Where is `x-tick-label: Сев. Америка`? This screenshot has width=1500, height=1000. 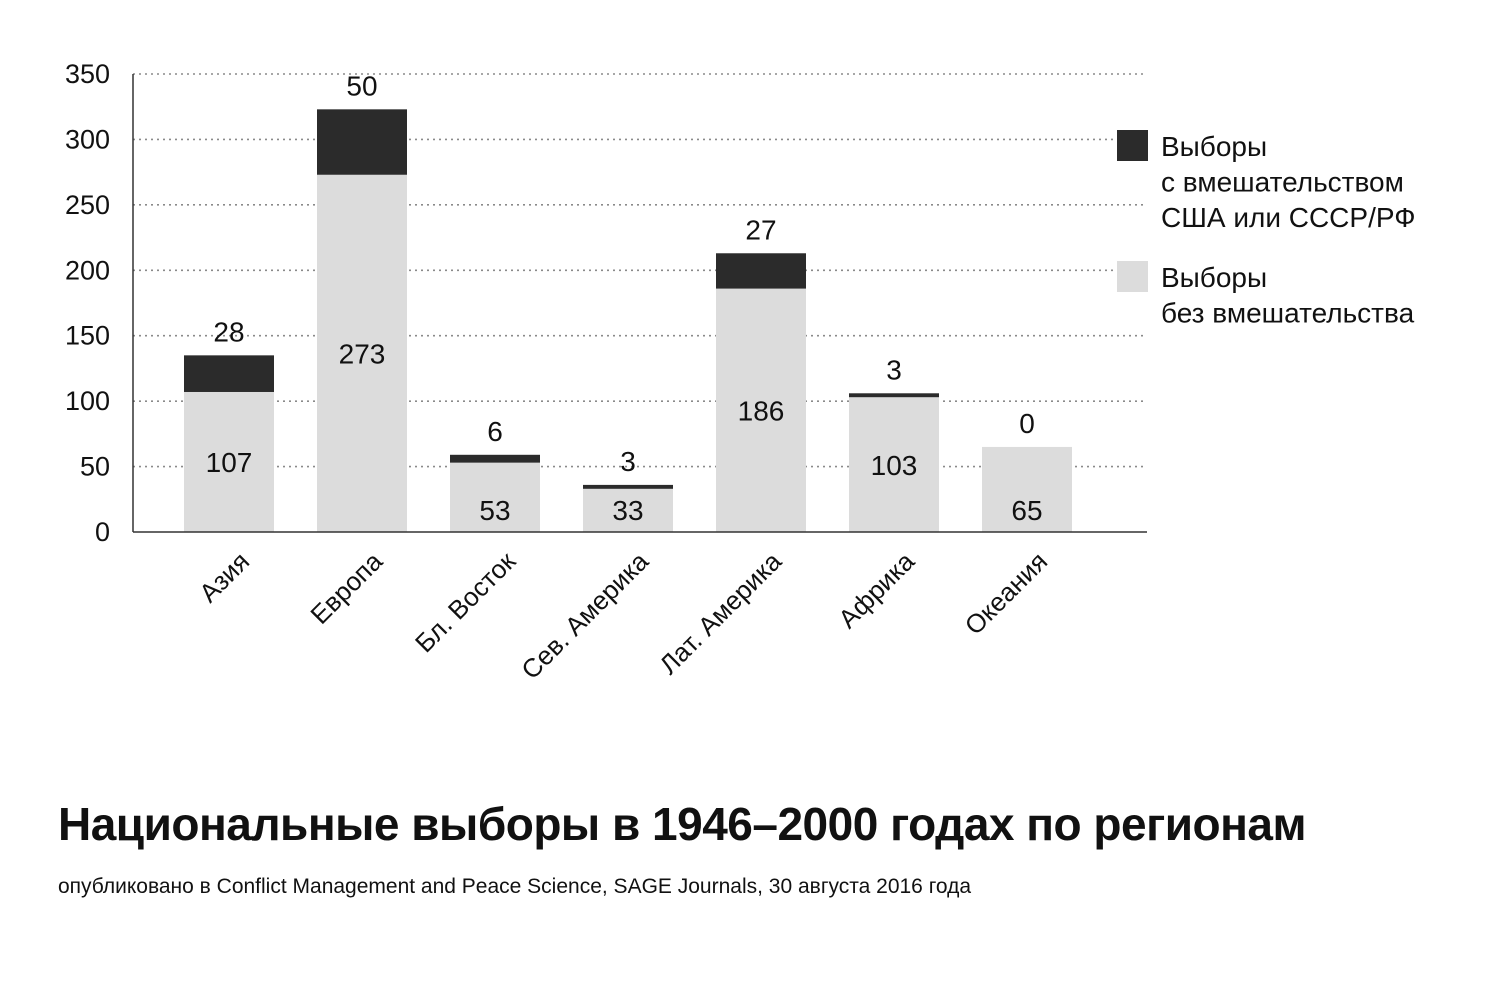 x-tick-label: Сев. Америка is located at coordinates (584, 615).